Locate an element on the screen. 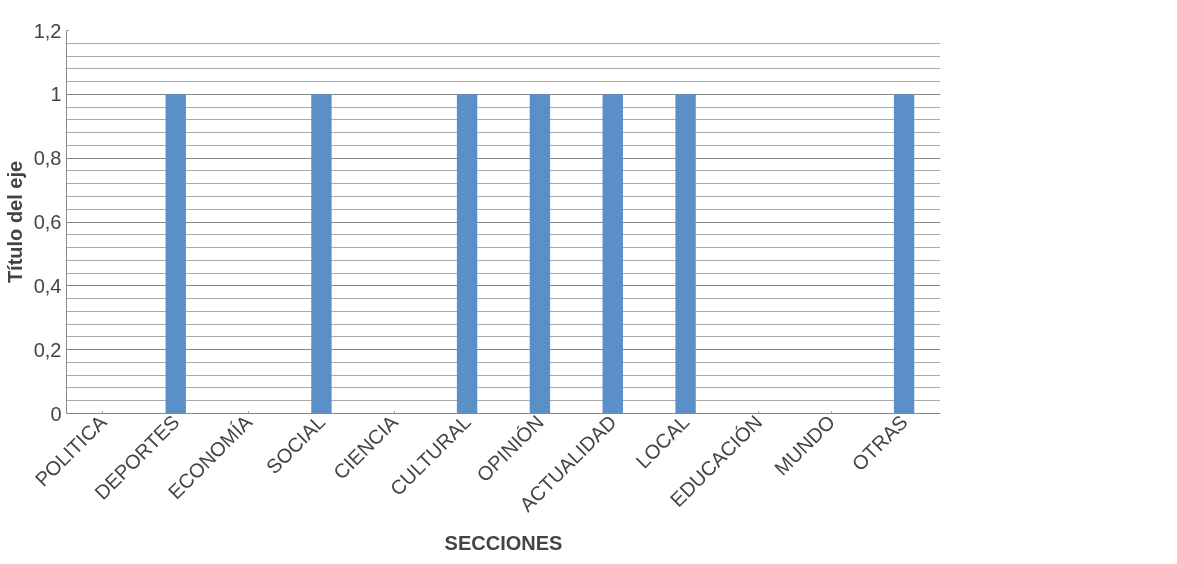 The width and height of the screenshot is (1177, 564). y-tick-label: 1 is located at coordinates (56, 94).